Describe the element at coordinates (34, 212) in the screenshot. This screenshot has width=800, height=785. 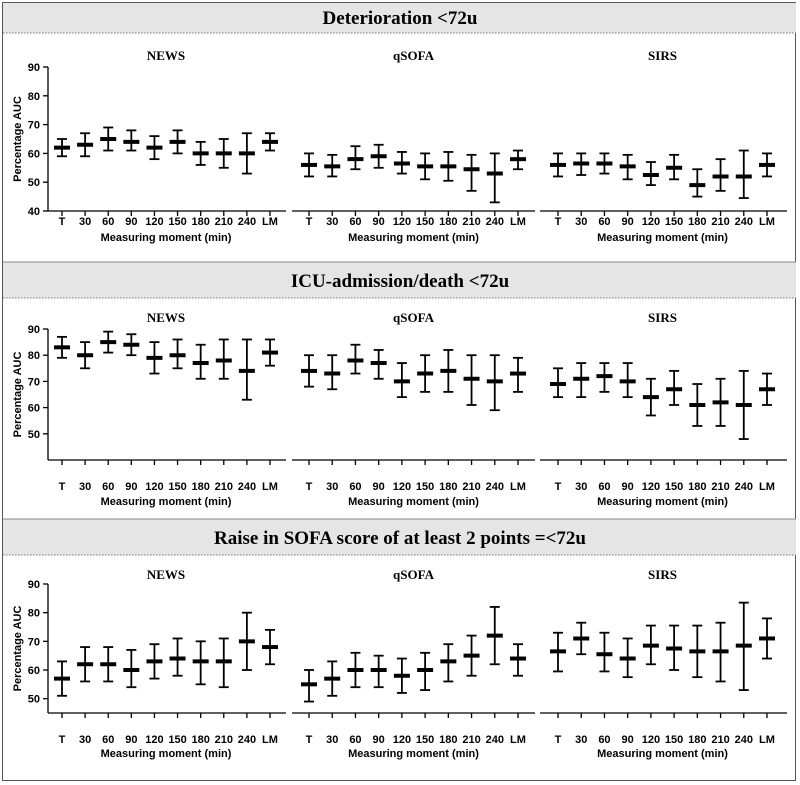
I see `y-tick-label: 40` at that location.